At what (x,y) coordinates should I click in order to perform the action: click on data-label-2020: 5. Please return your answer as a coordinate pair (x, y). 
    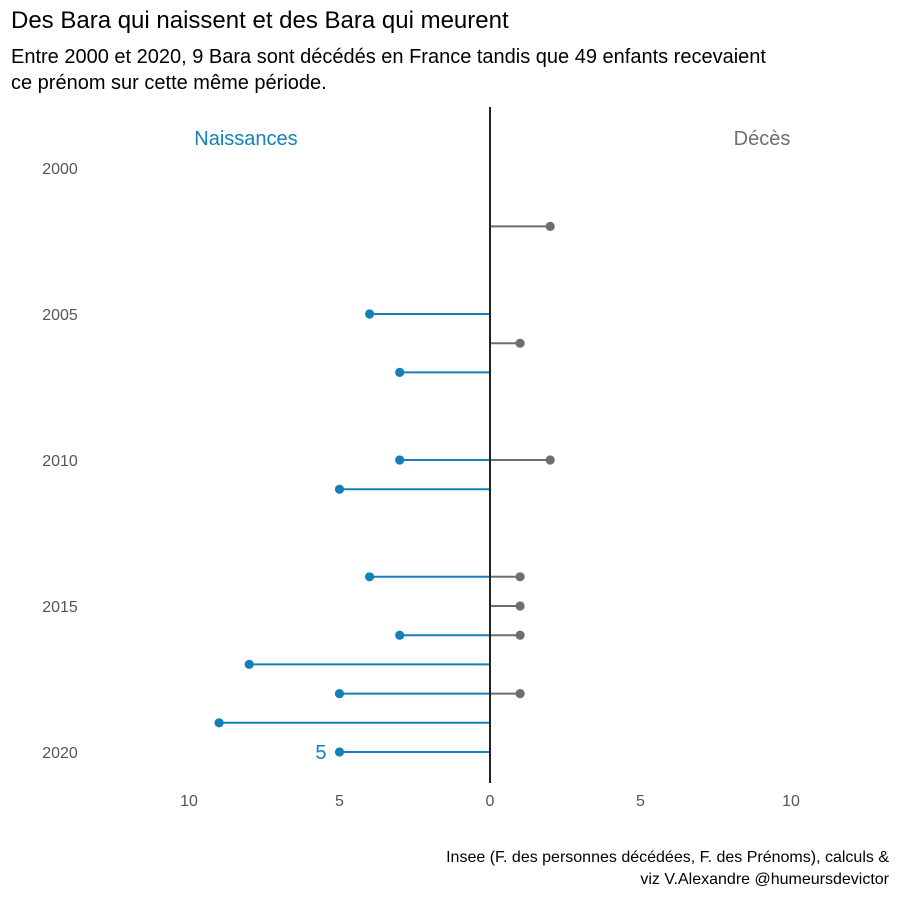
    Looking at the image, I should click on (320, 753).